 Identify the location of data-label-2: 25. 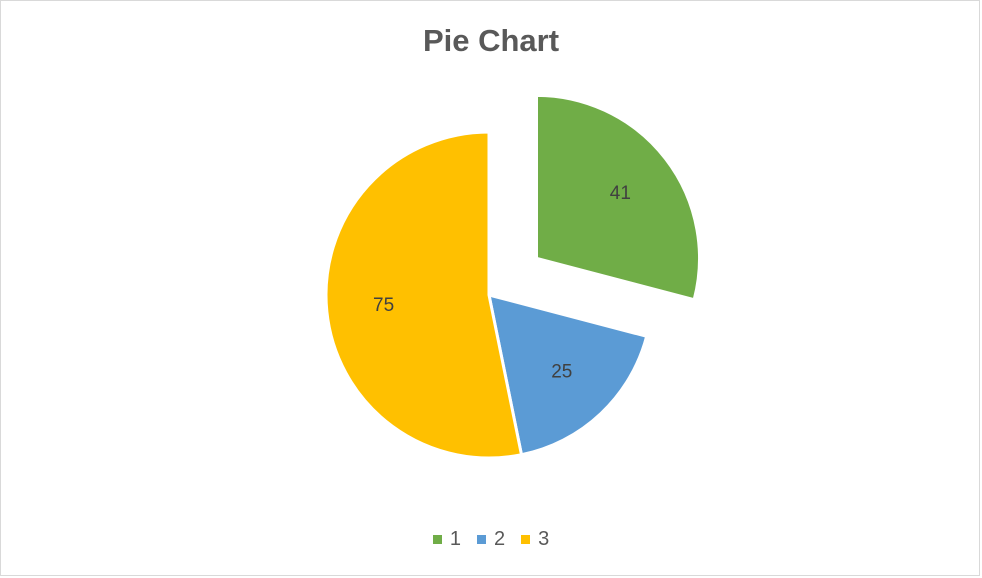
(561, 371).